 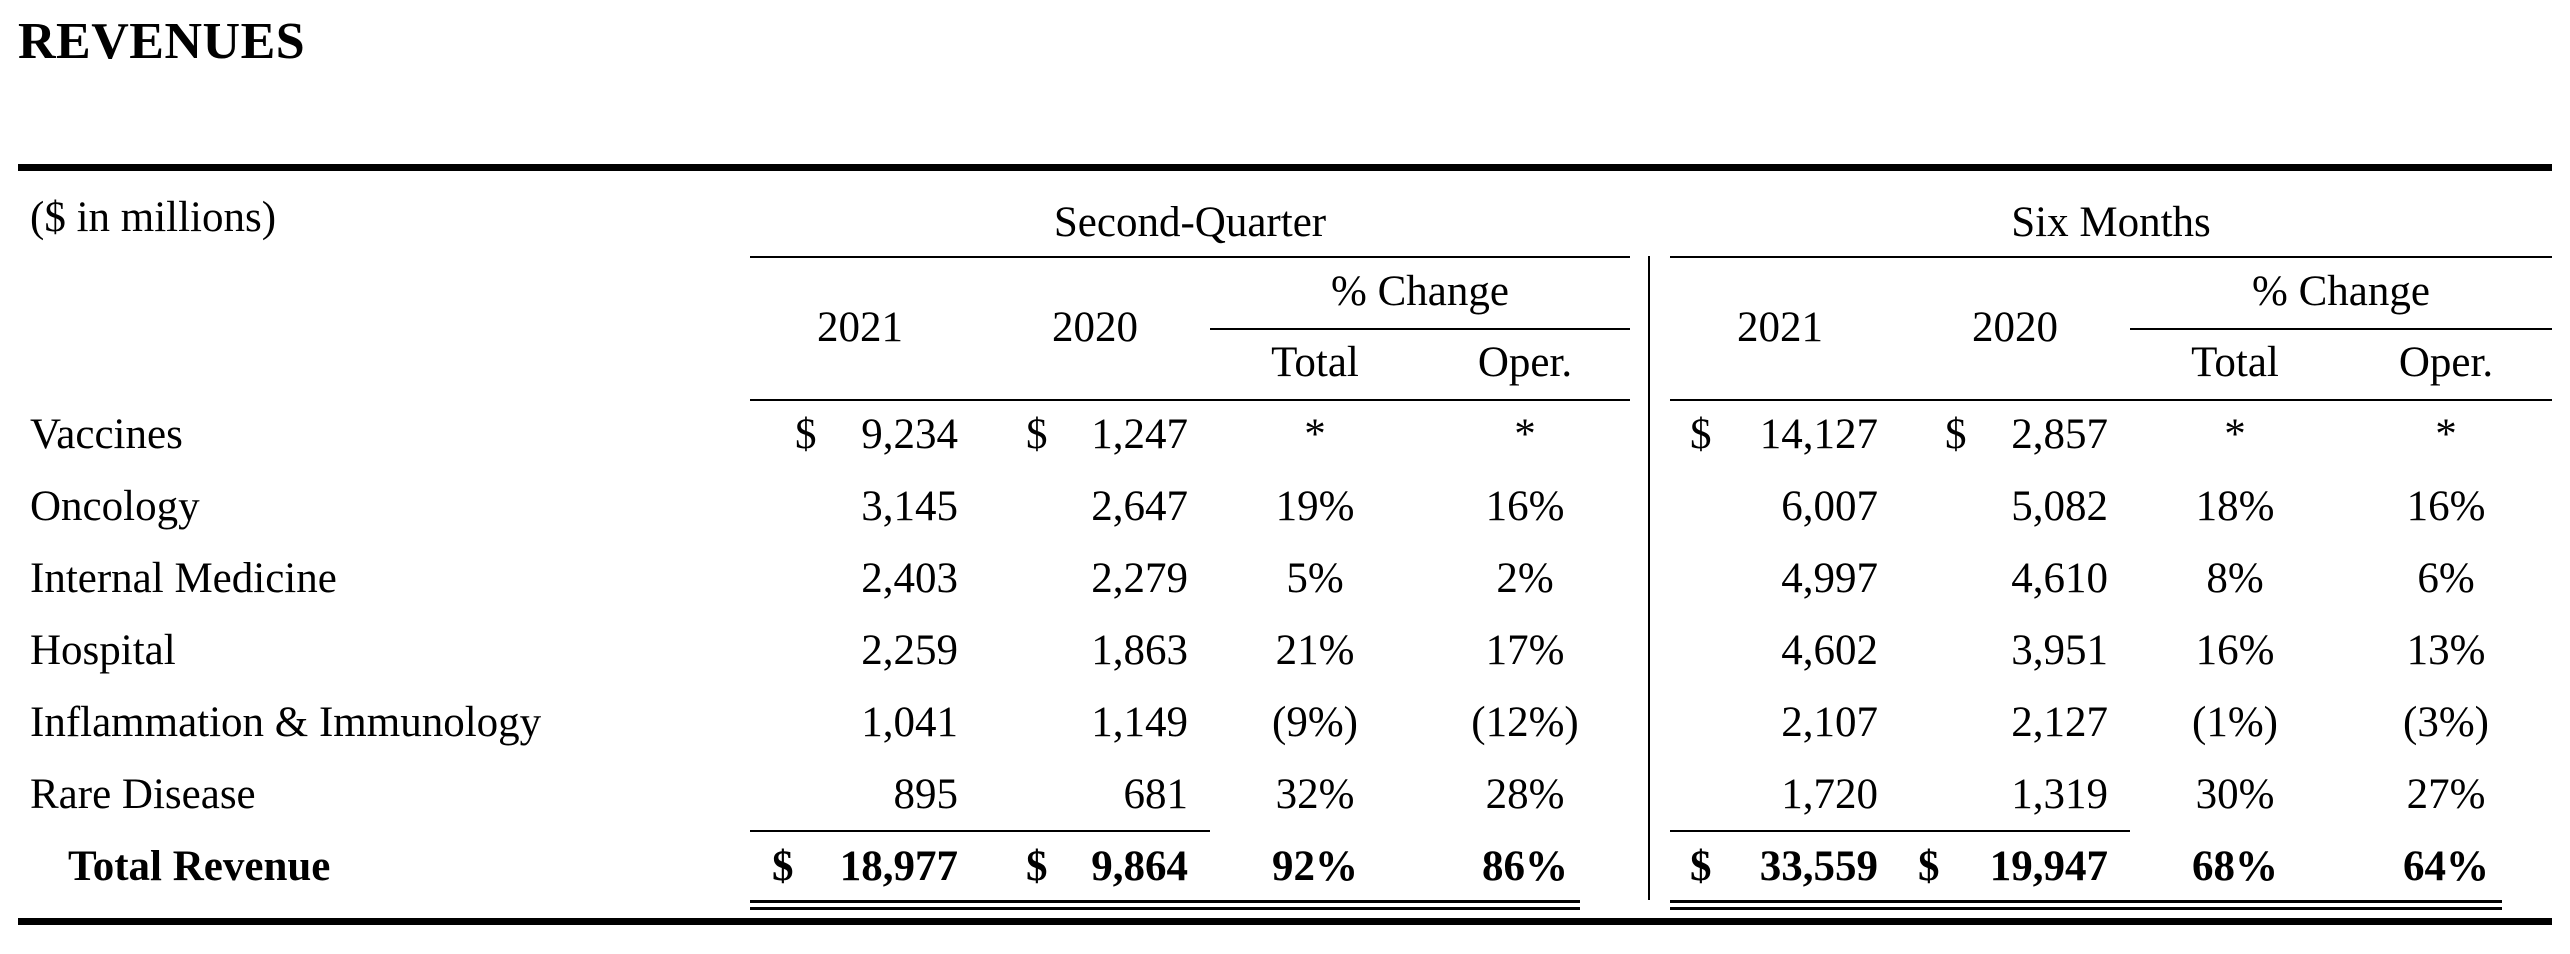 I want to click on cell-value: 2,403, so click(x=909, y=578).